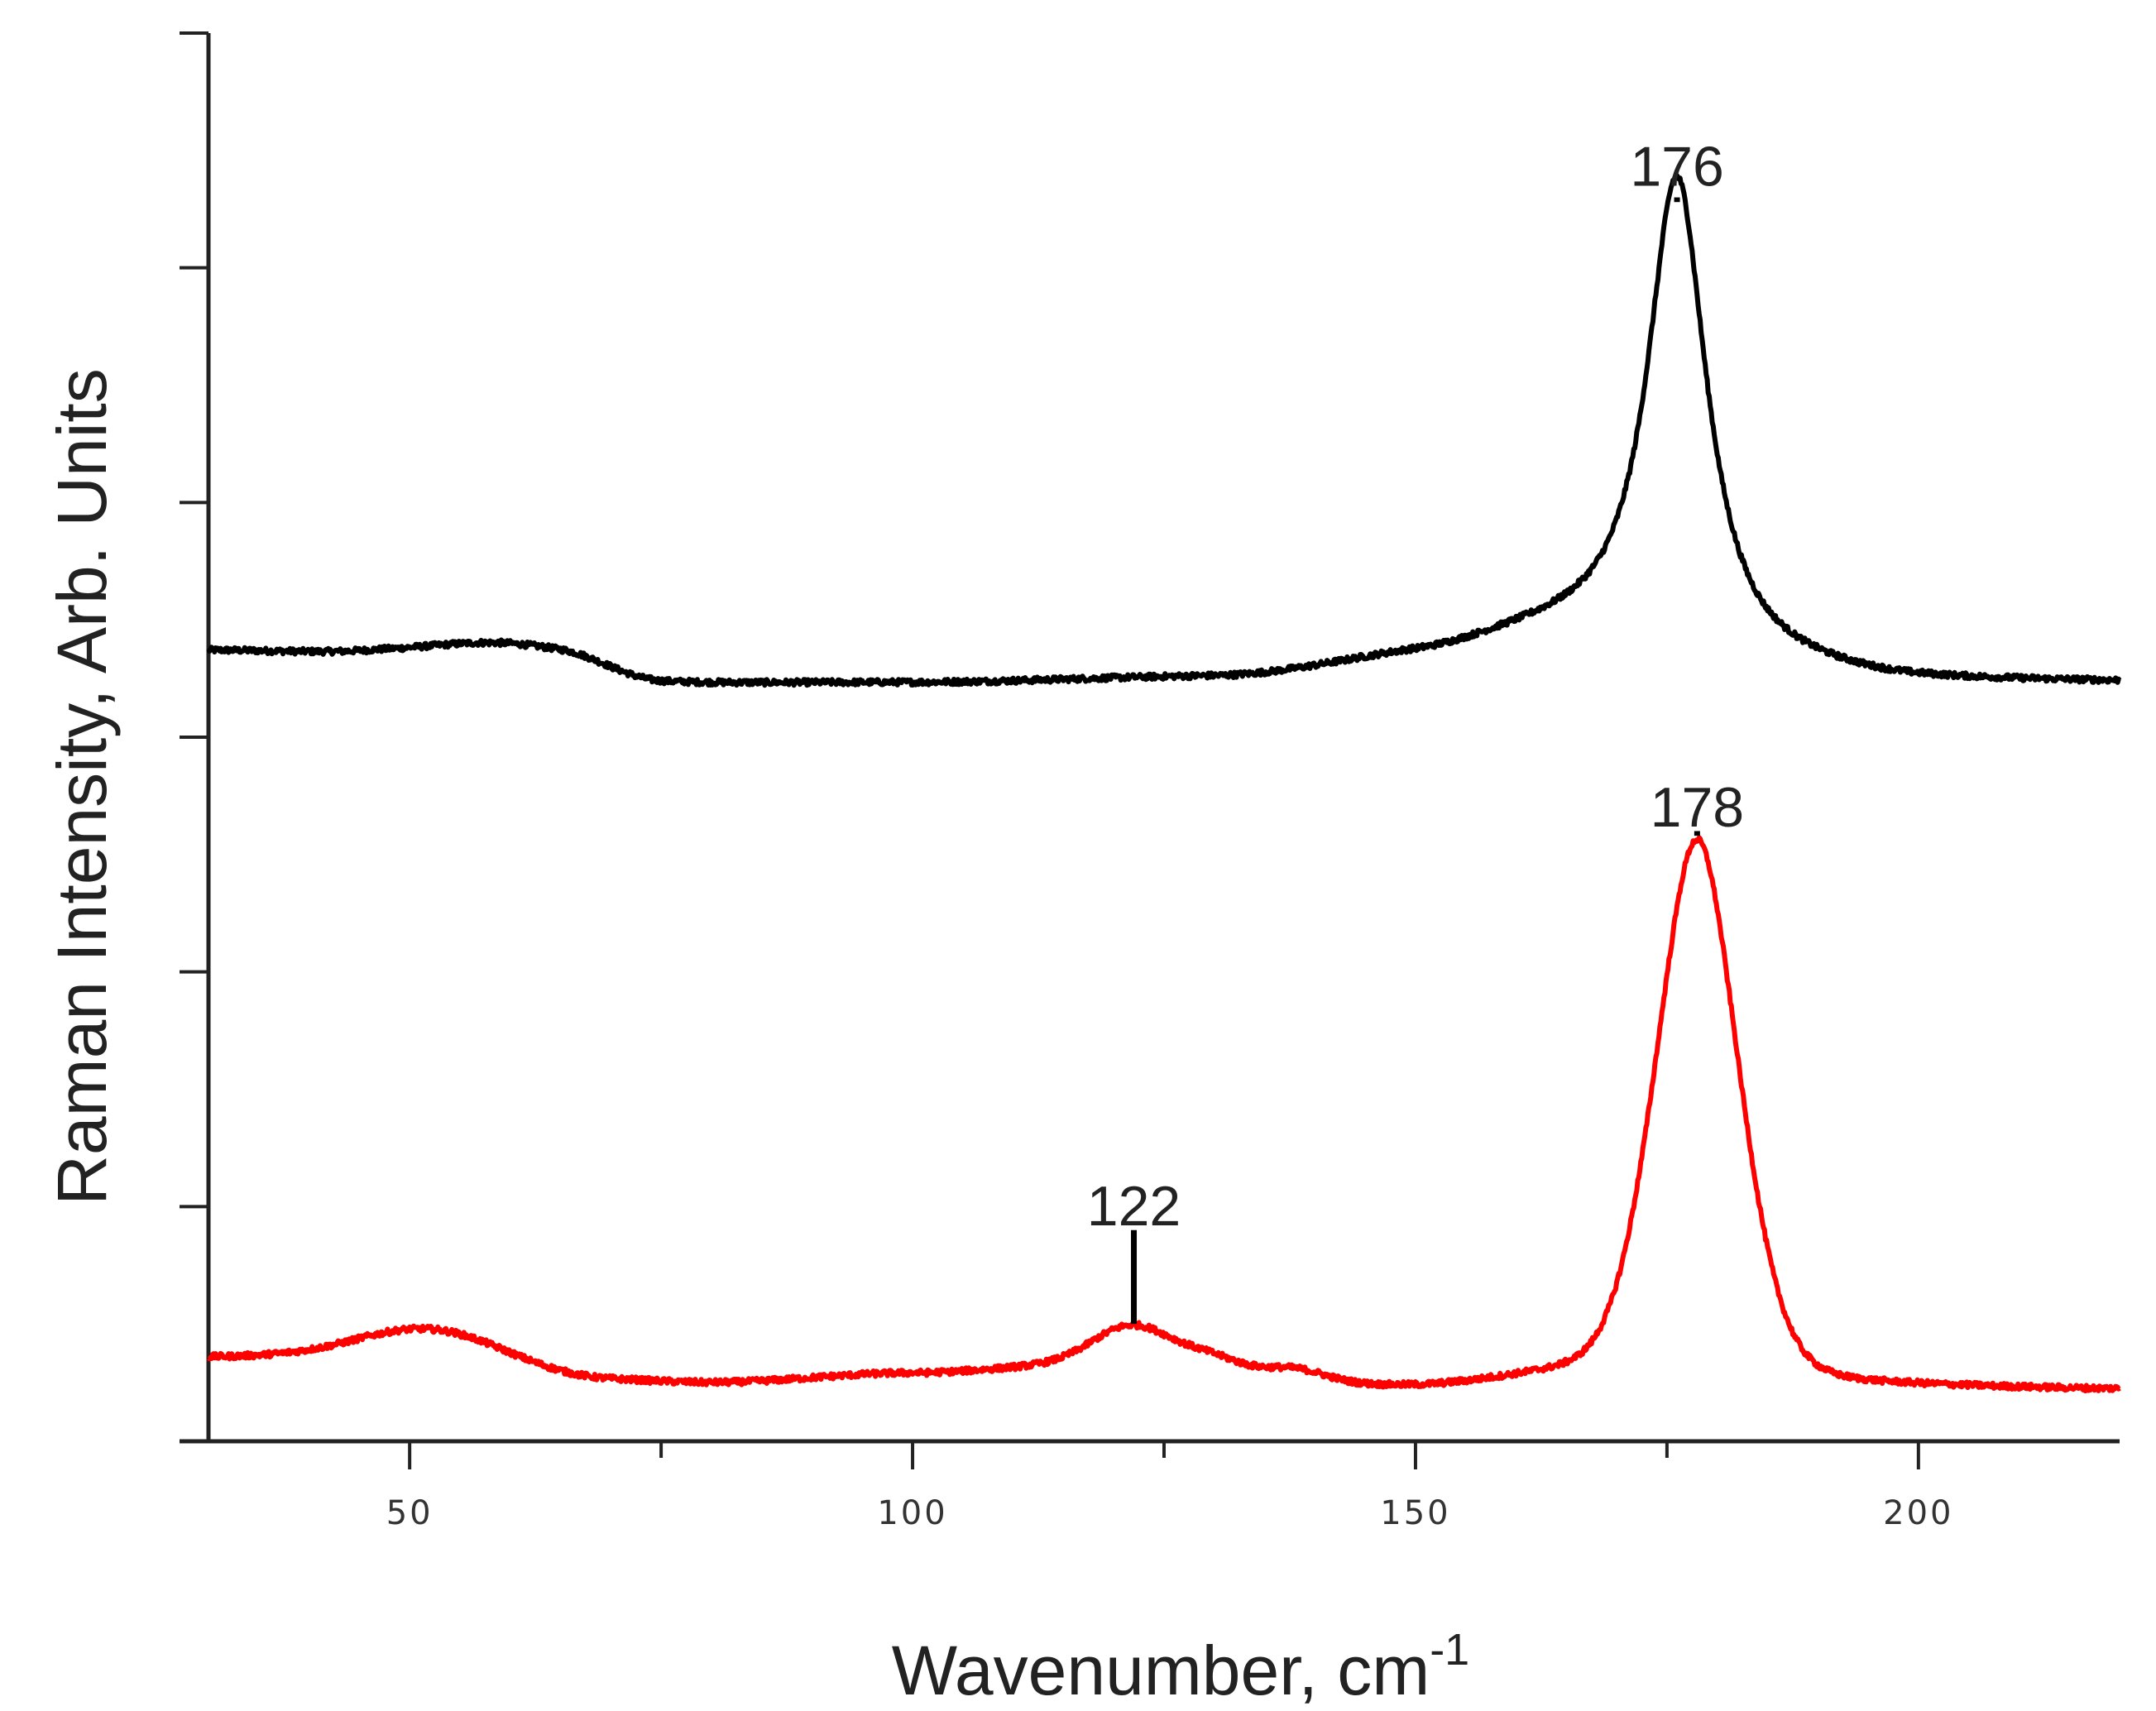 The height and width of the screenshot is (1711, 2156). I want to click on x-tick-label-150: 150, so click(1415, 1513).